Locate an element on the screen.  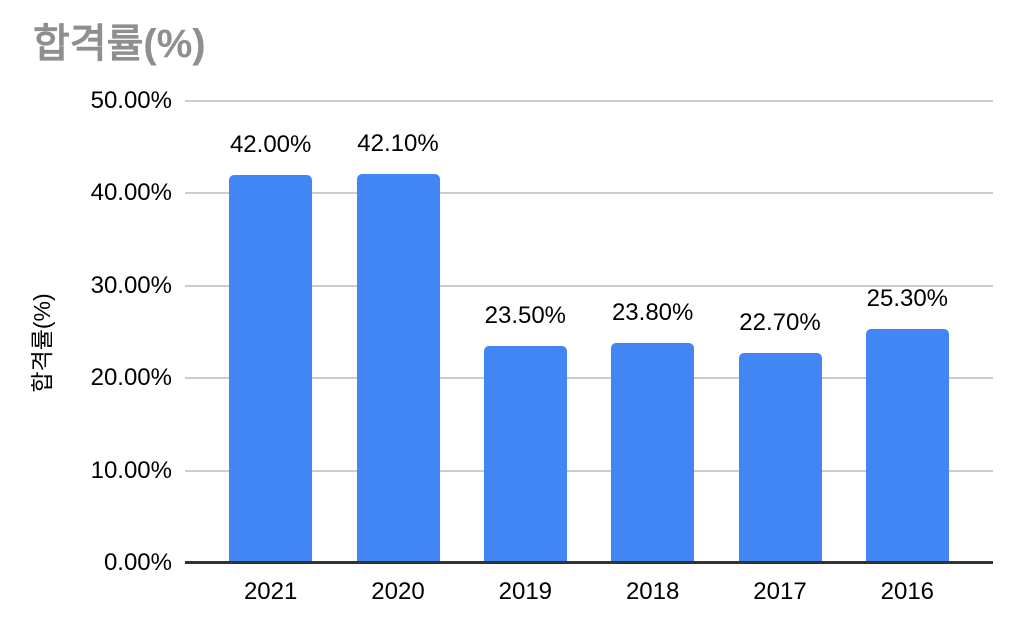
chart-title: 합격률(%) is located at coordinates (119, 44).